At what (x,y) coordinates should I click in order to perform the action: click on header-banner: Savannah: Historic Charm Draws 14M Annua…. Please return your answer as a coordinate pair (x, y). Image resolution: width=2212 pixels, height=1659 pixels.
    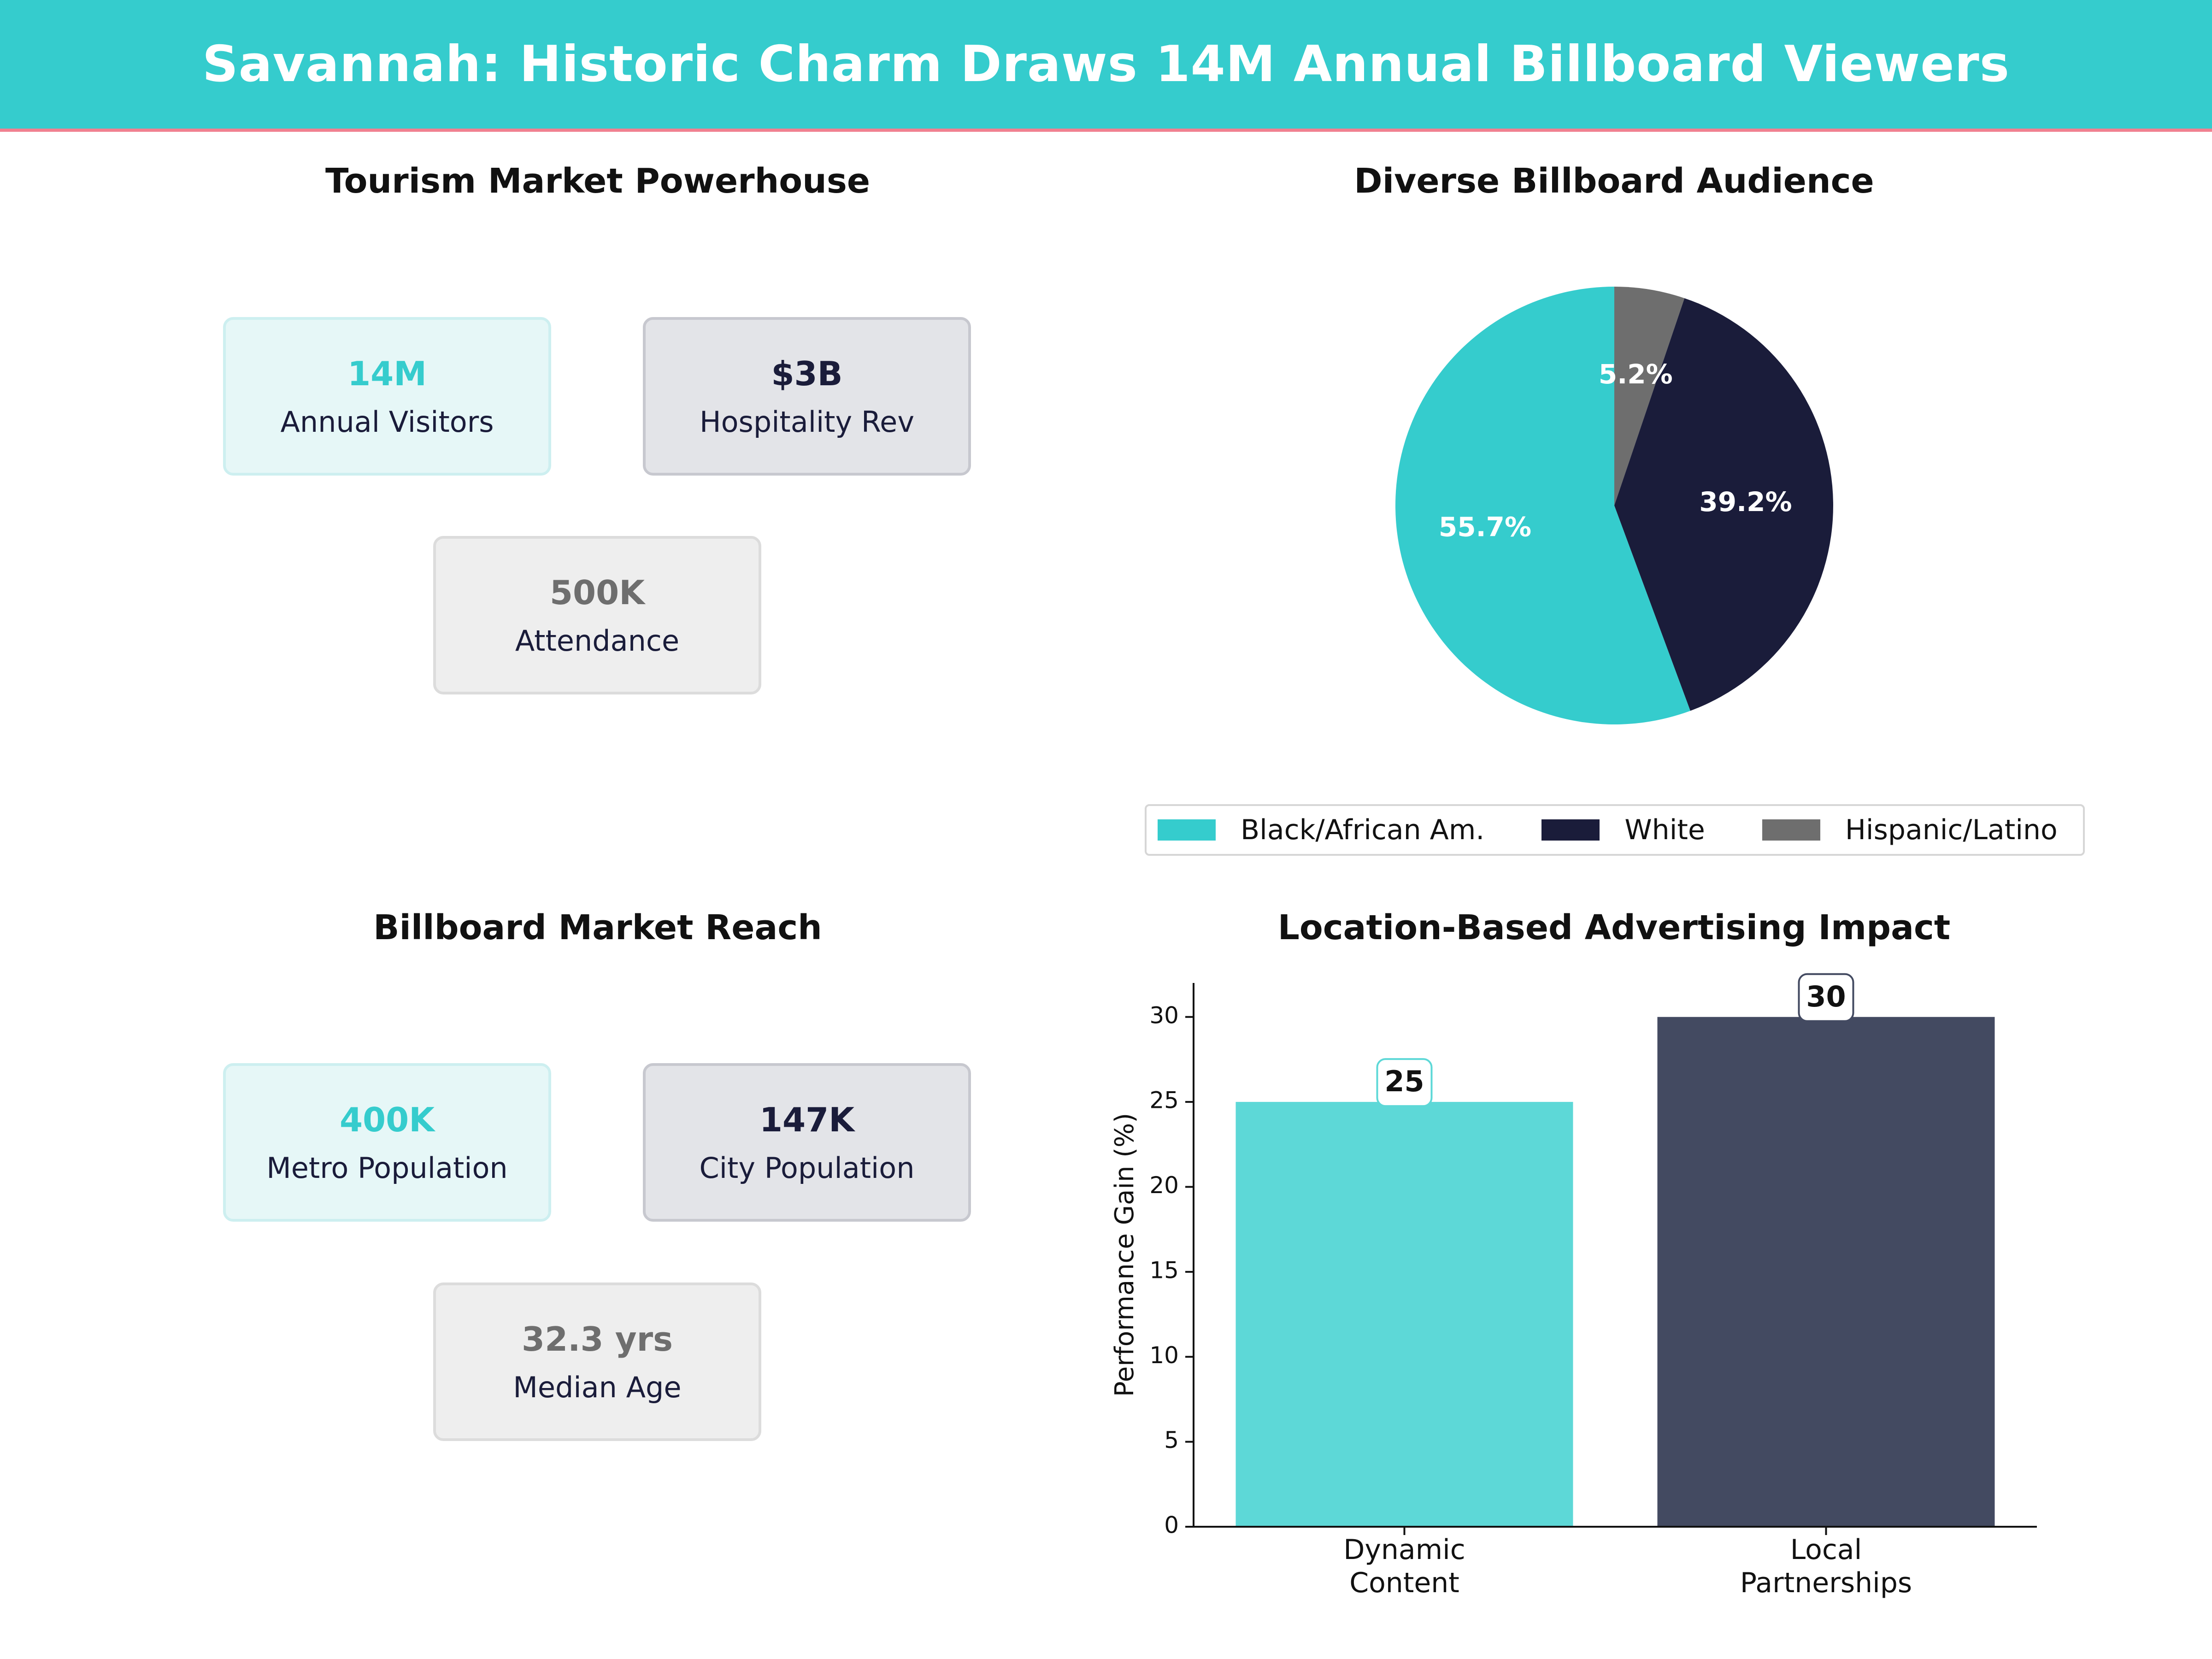
    Looking at the image, I should click on (1106, 64).